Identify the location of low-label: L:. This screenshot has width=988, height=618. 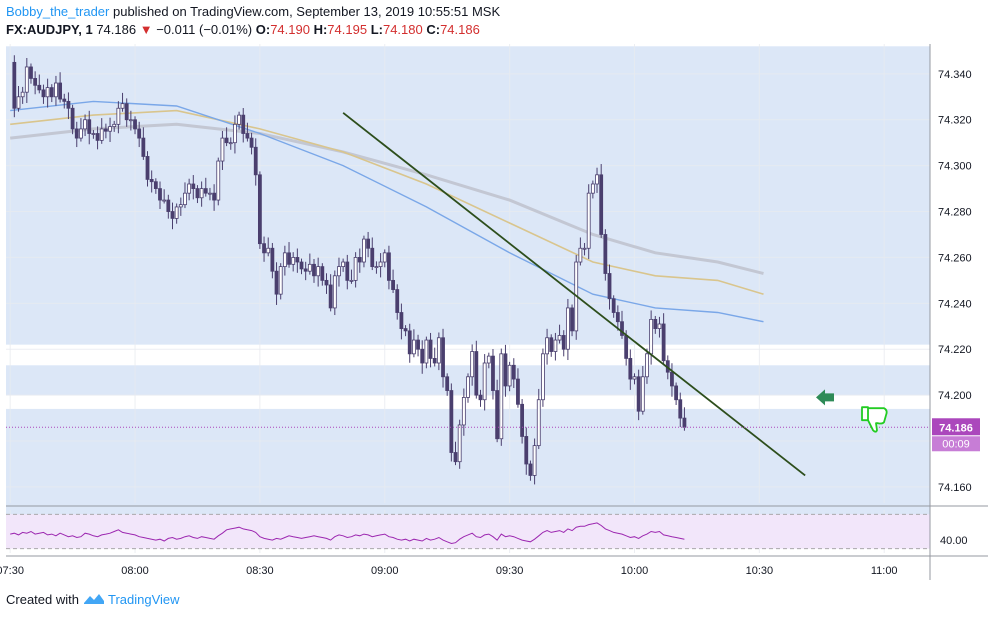
(376, 29).